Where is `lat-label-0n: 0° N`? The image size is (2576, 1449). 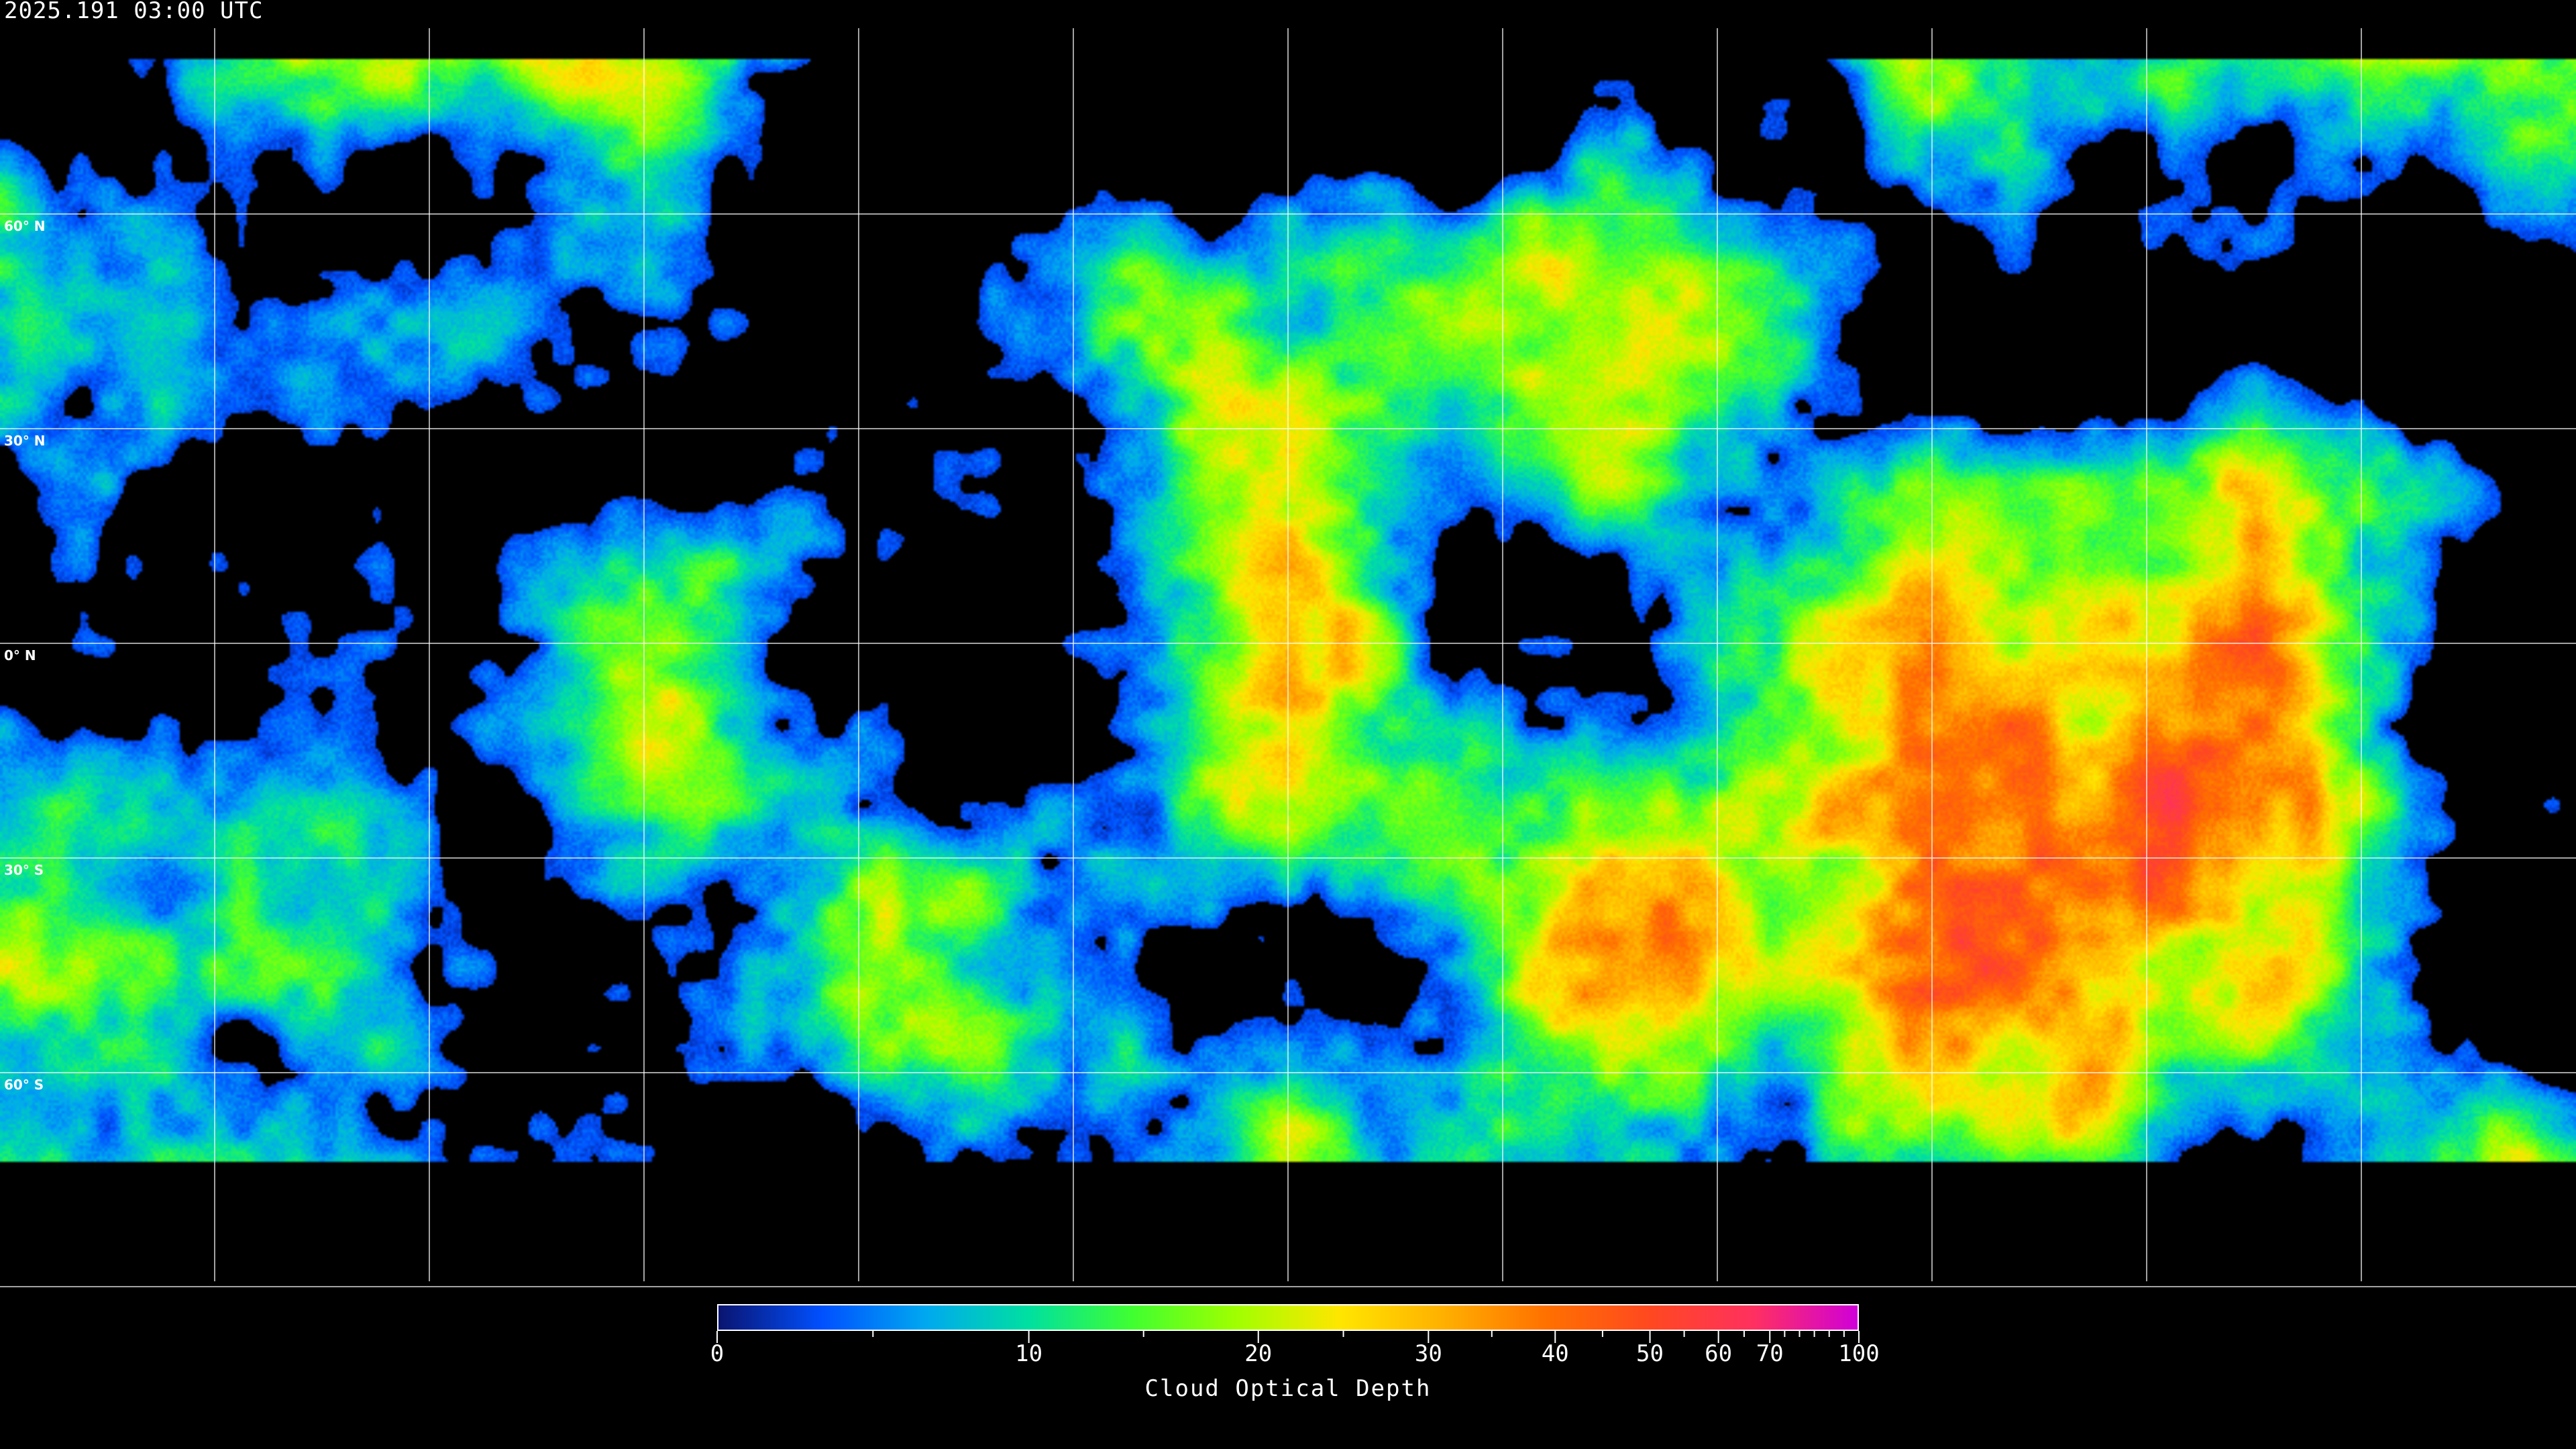 lat-label-0n: 0° N is located at coordinates (20, 655).